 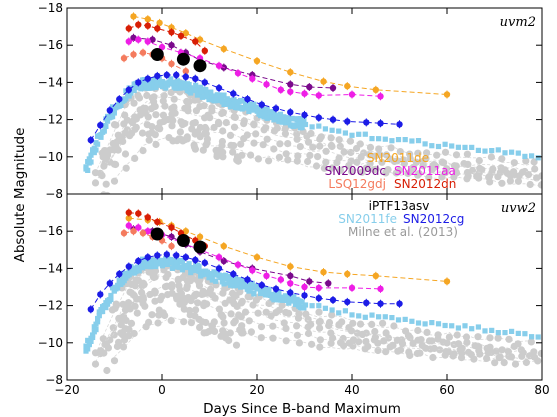 I want to click on series-SN2012dn, so click(x=166, y=37).